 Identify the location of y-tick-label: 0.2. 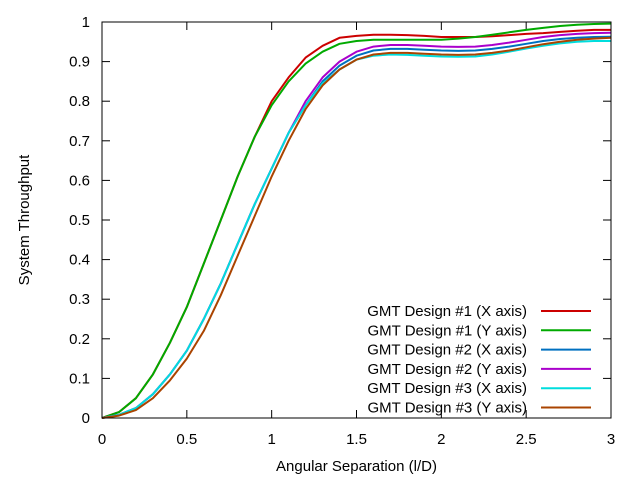
(79, 339).